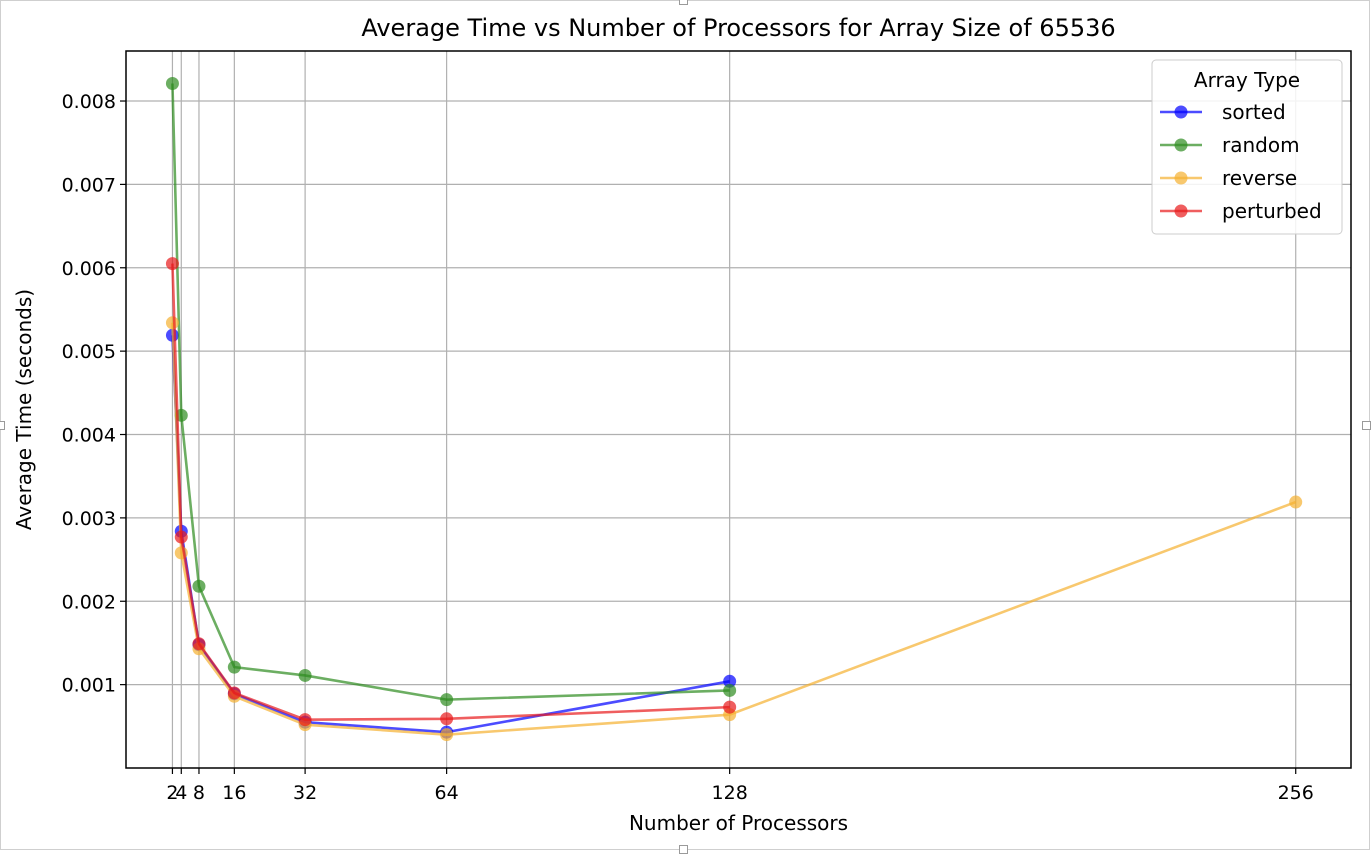  What do you see at coordinates (1181, 112) in the screenshot?
I see `legend-marker-sorted` at bounding box center [1181, 112].